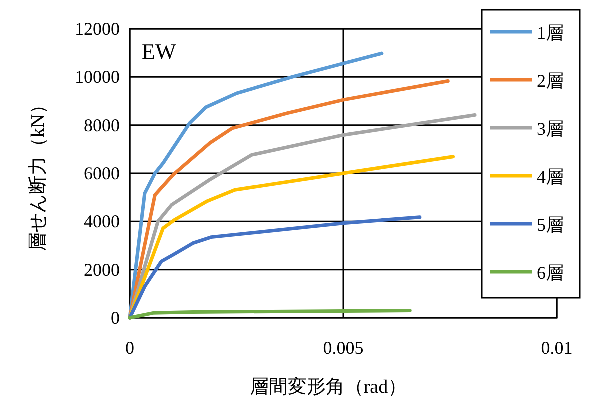 Image resolution: width=595 pixels, height=403 pixels. What do you see at coordinates (550, 81) in the screenshot?
I see `legend-label: 2層` at bounding box center [550, 81].